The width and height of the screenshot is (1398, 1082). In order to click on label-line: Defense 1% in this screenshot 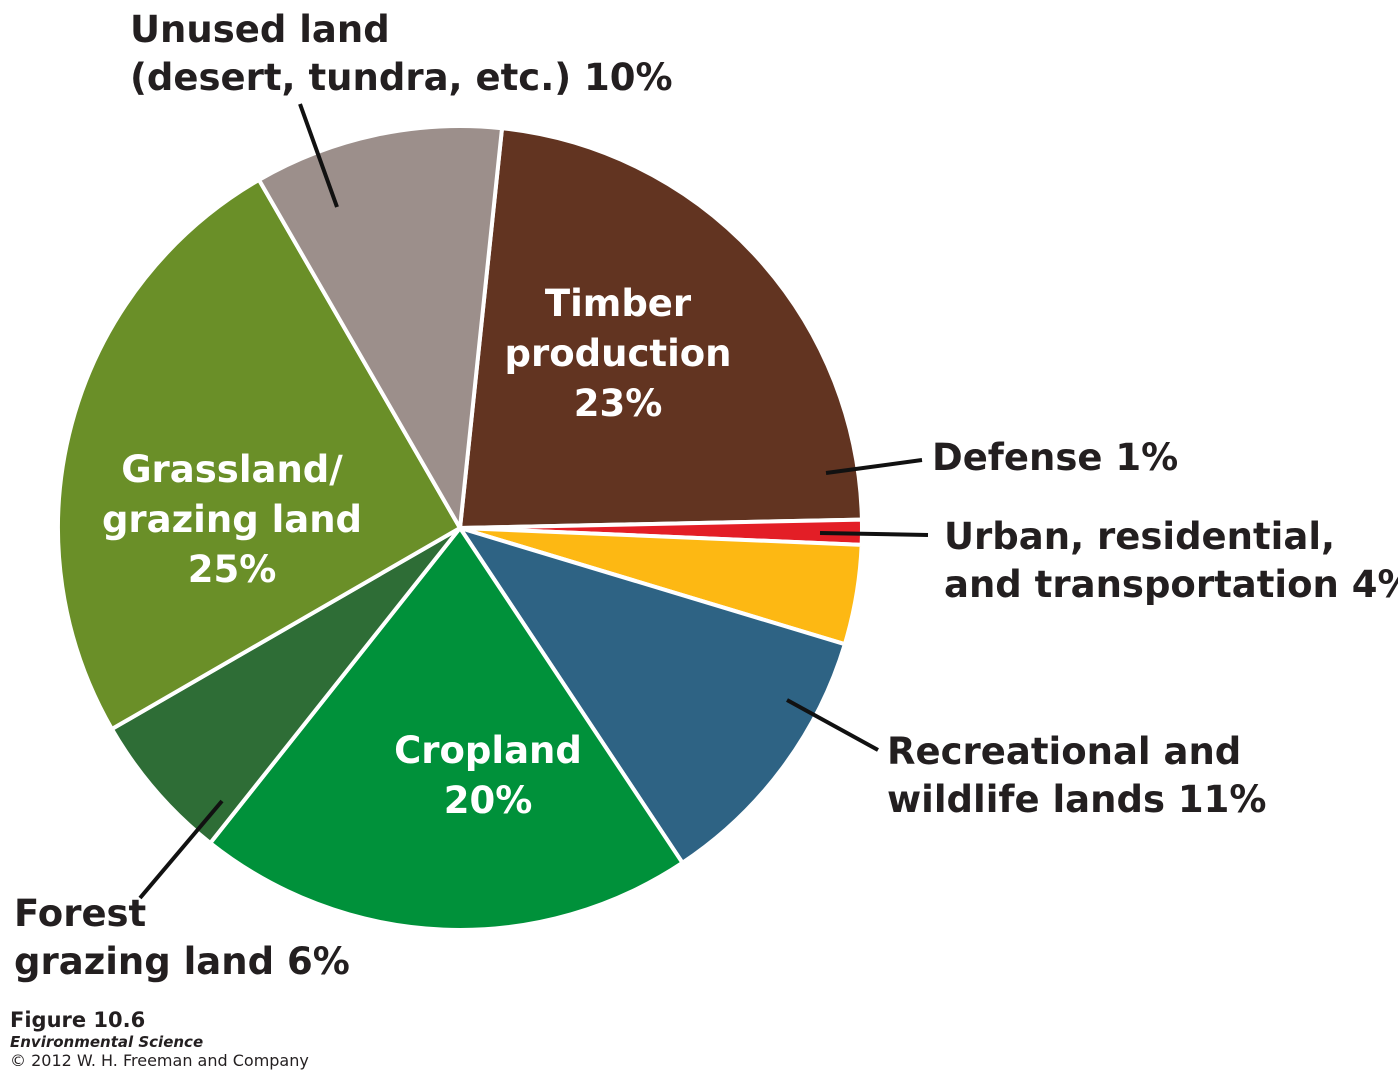, I will do `click(1055, 457)`.